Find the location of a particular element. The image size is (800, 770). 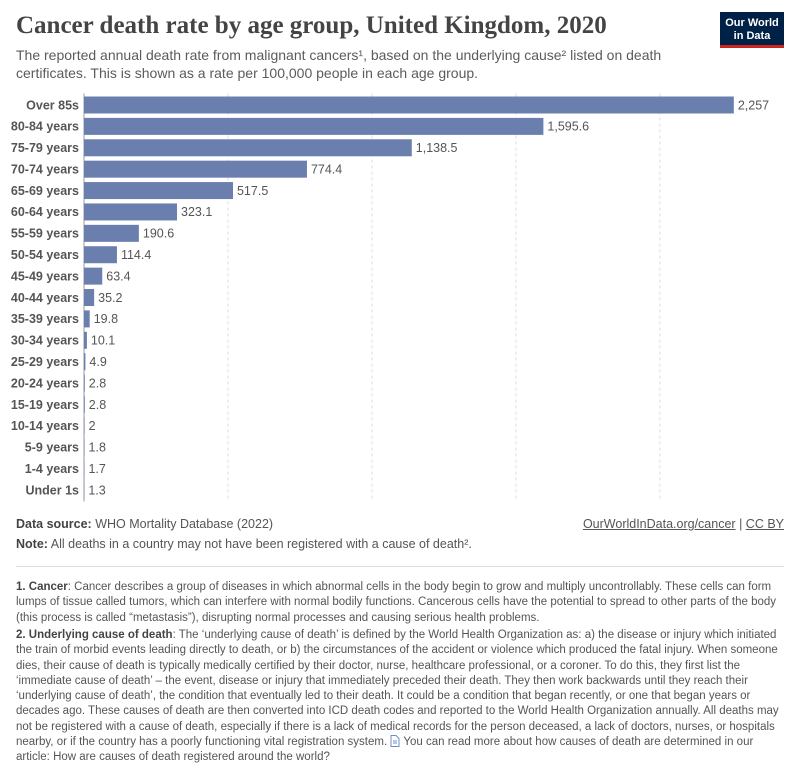

category-label: Over 85s is located at coordinates (52, 105).